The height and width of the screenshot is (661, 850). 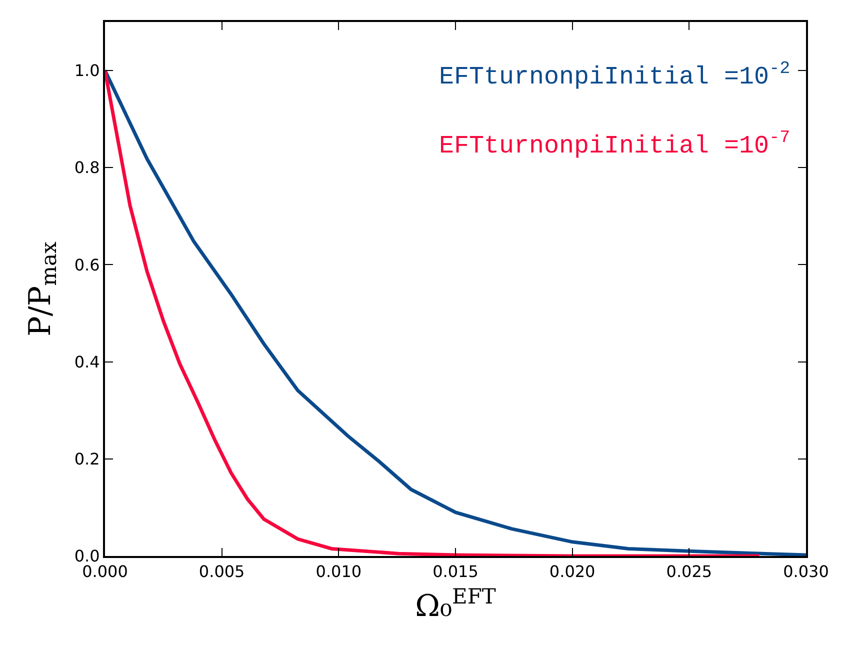 What do you see at coordinates (455, 604) in the screenshot?
I see `x-axis-title: Ω₀$^{EFT}$` at bounding box center [455, 604].